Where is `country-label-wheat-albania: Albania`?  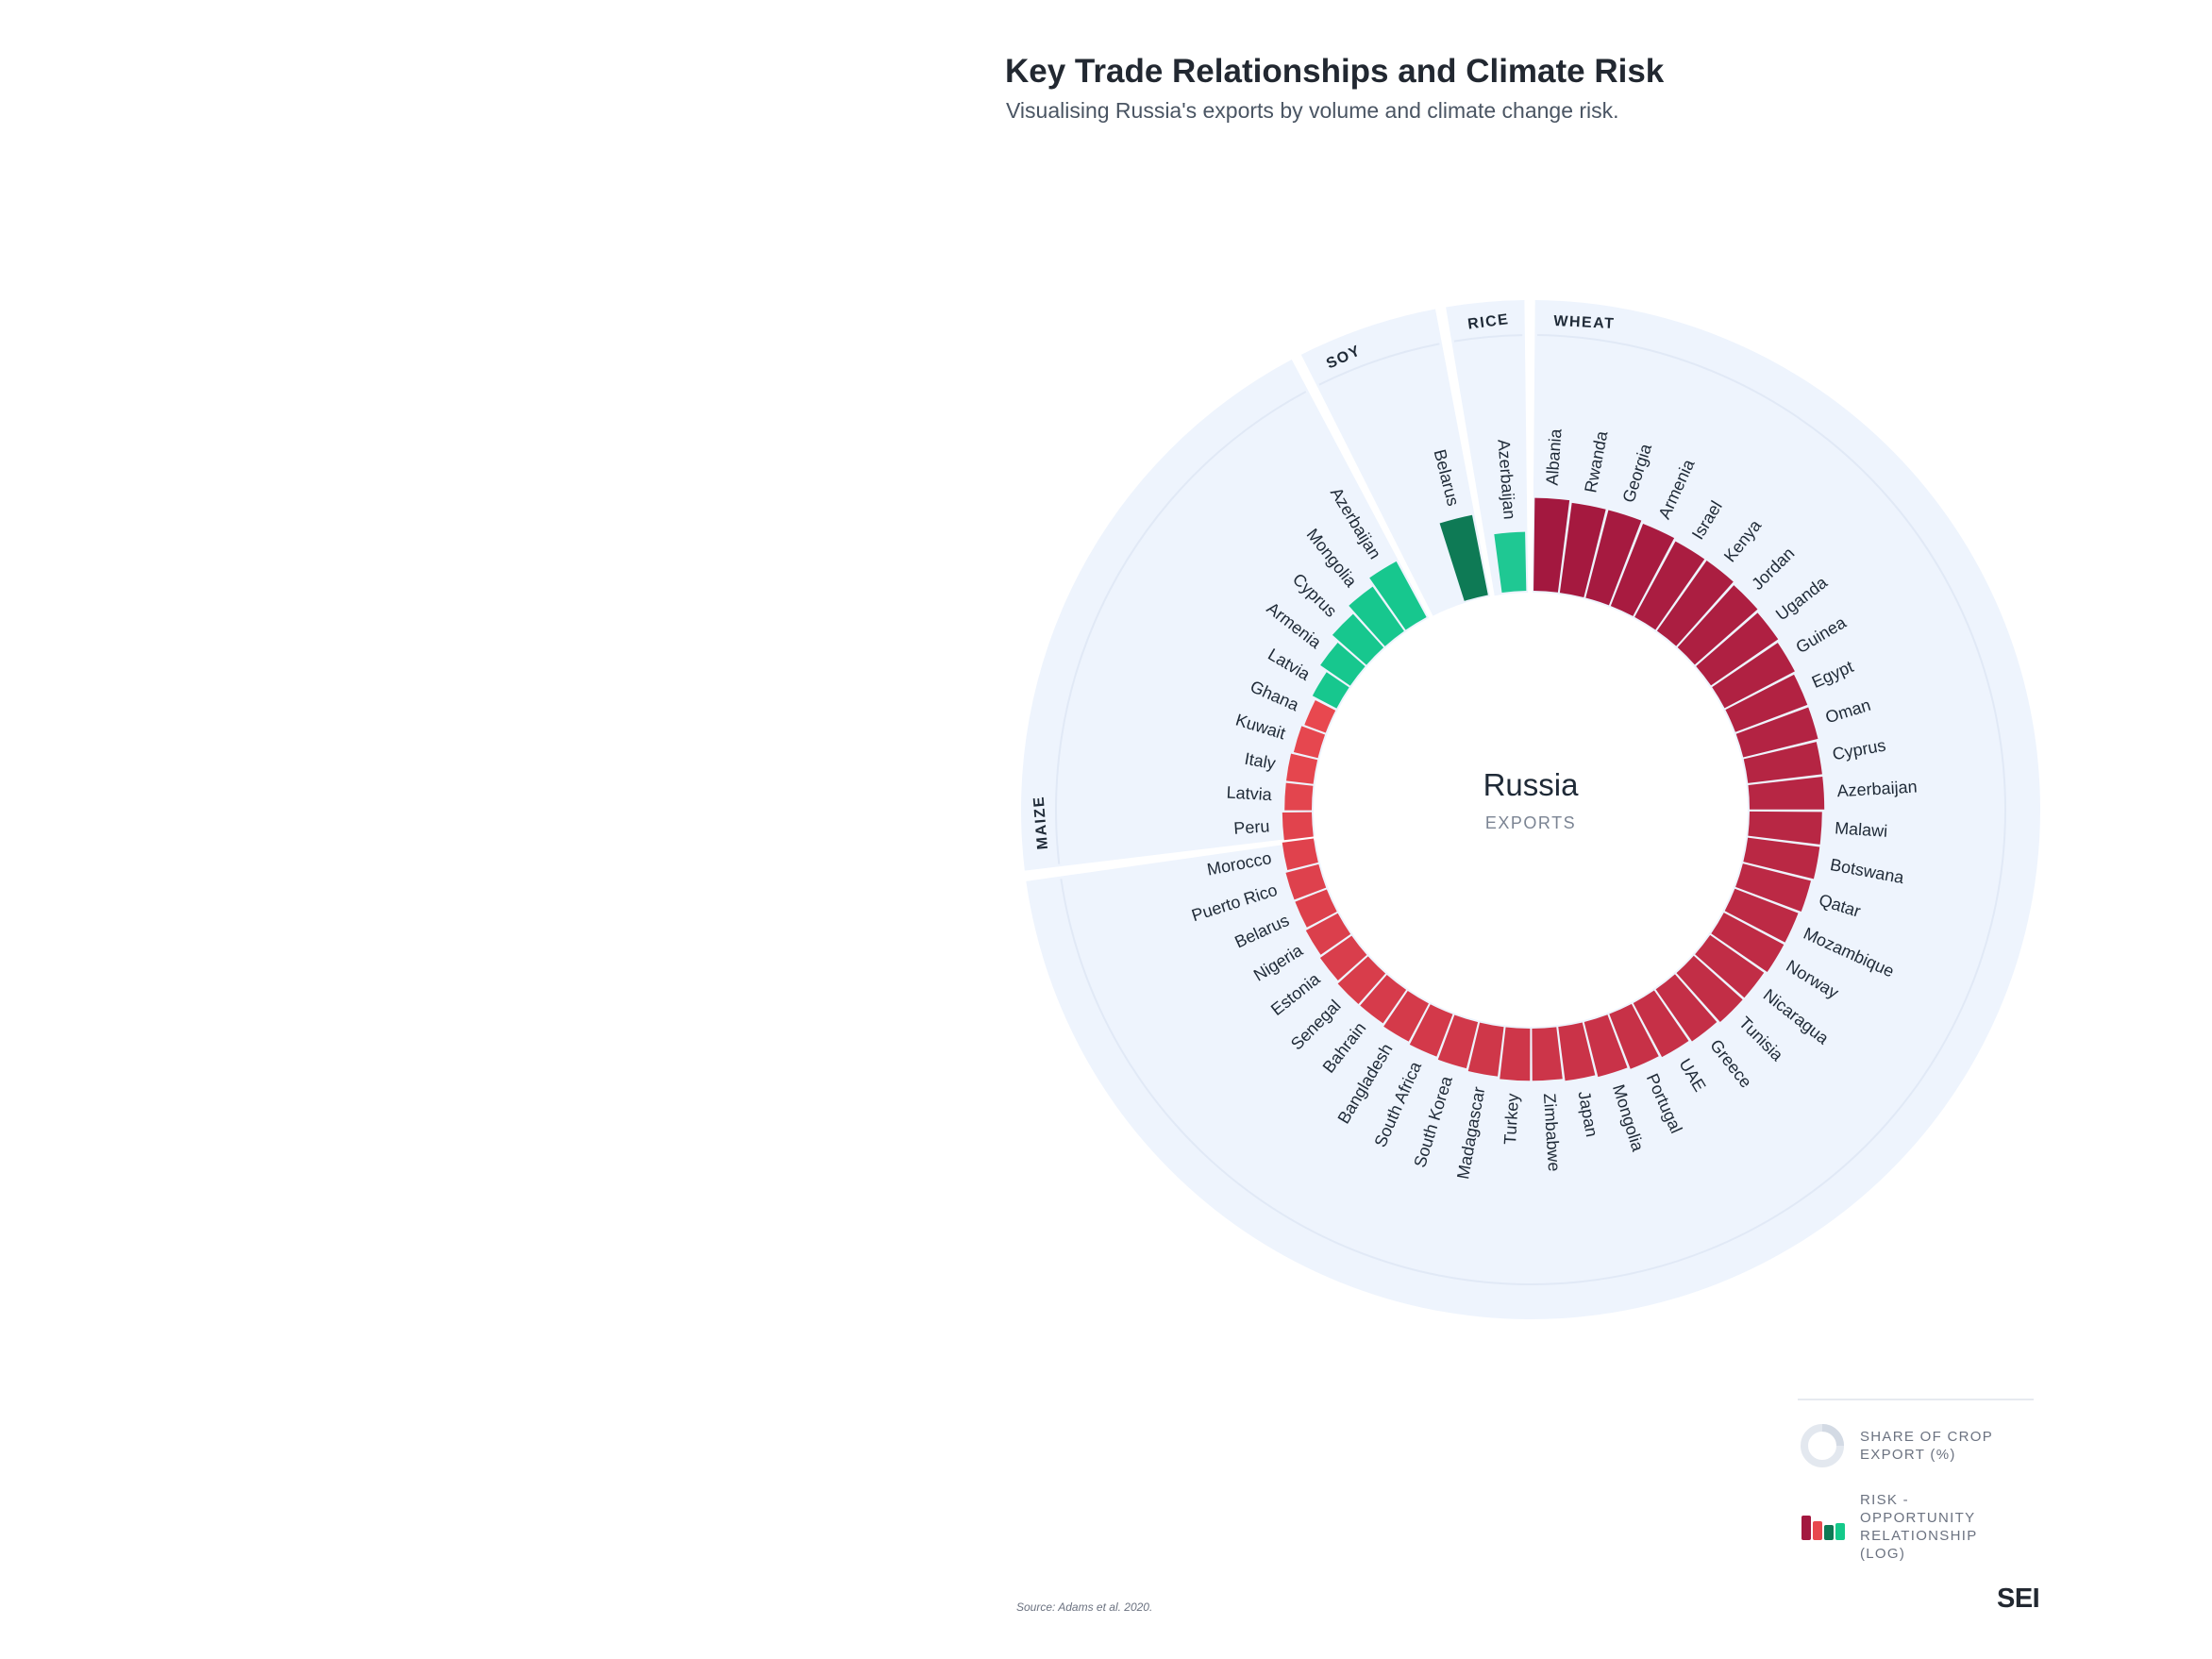
country-label-wheat-albania: Albania is located at coordinates (1554, 457).